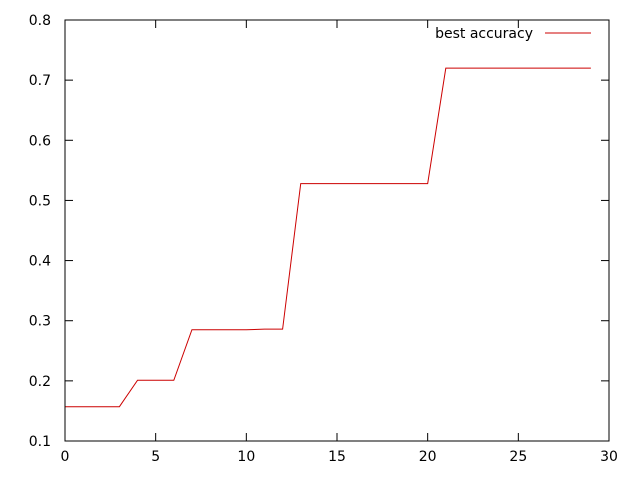 The width and height of the screenshot is (640, 480). What do you see at coordinates (246, 457) in the screenshot?
I see `x-tick-label: 10` at bounding box center [246, 457].